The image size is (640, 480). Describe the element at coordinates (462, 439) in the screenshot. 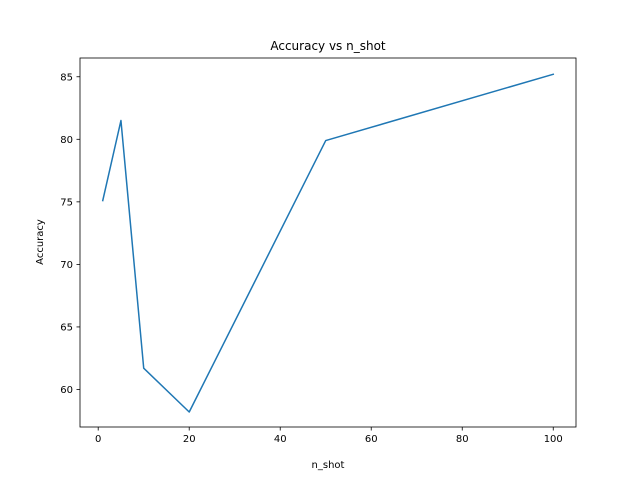

I see `x-tick-label: 80` at that location.